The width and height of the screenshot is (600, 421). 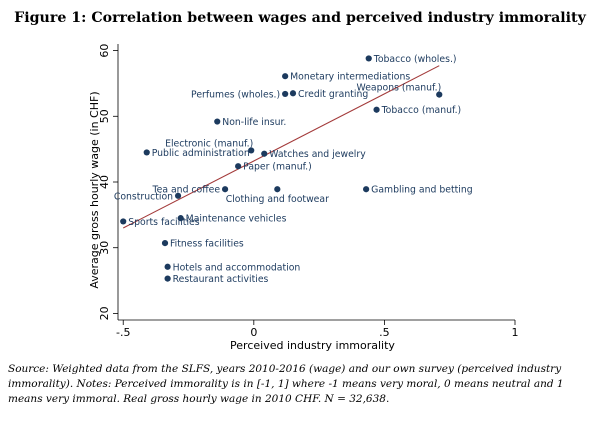 I want to click on point-label: Monetary intermediations, so click(x=350, y=77).